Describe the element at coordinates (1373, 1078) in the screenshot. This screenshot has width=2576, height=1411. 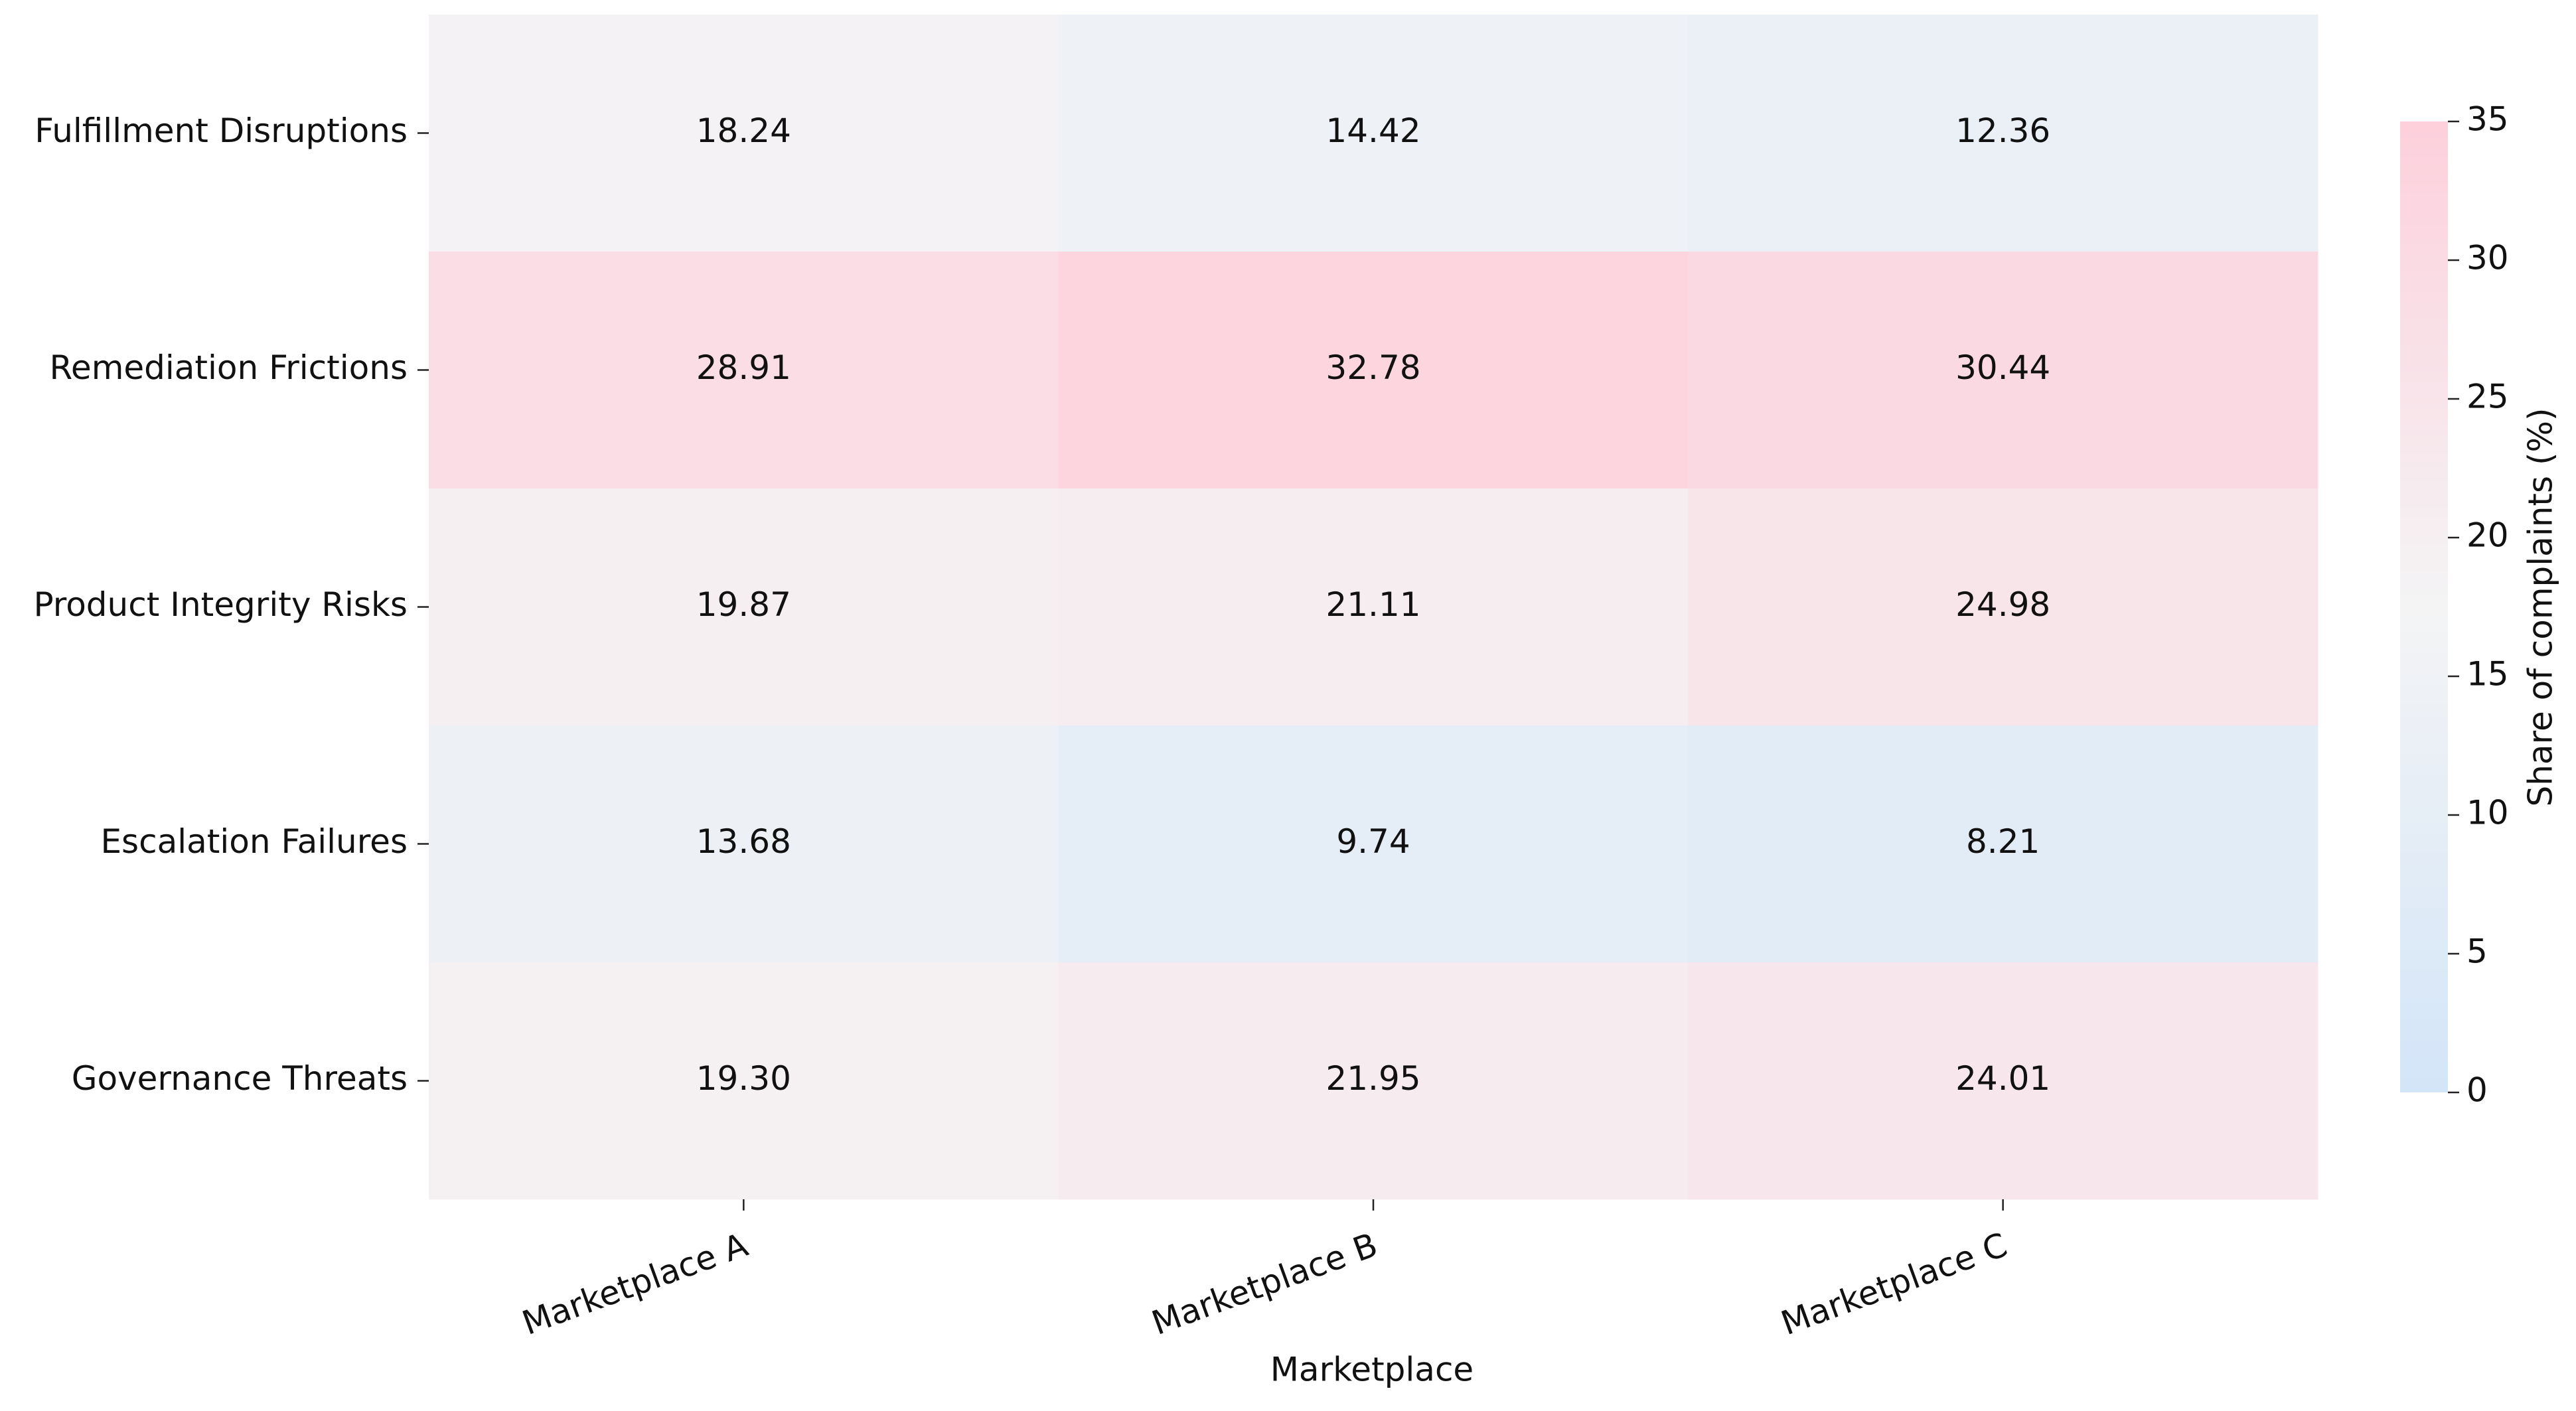
I see `cell-label: 21.95` at that location.